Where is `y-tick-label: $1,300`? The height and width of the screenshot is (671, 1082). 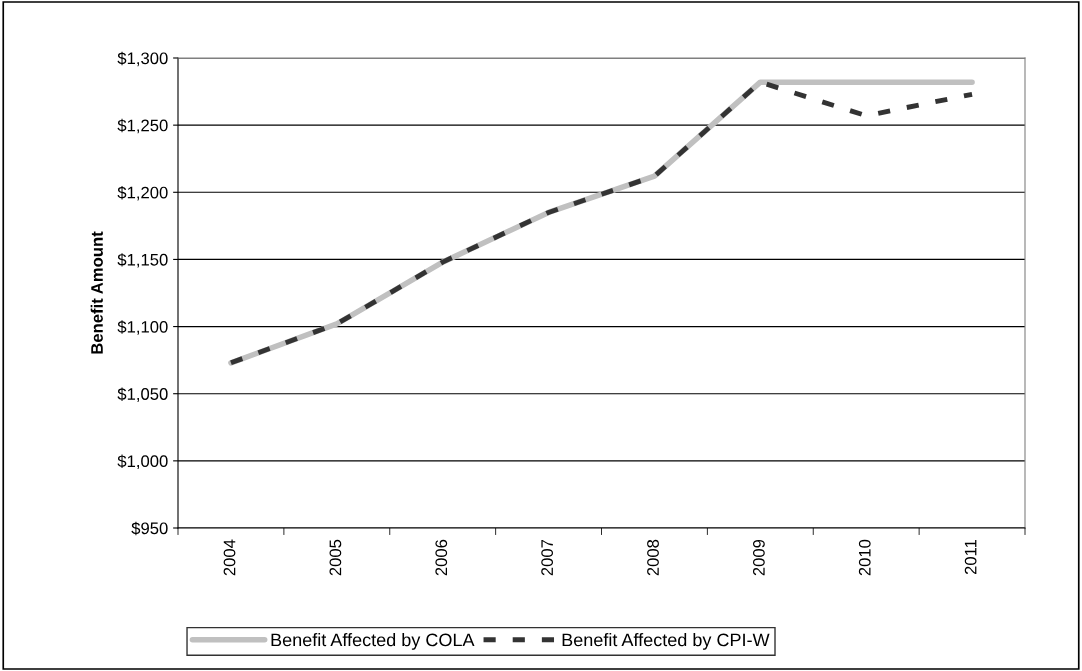
y-tick-label: $1,300 is located at coordinates (142, 59).